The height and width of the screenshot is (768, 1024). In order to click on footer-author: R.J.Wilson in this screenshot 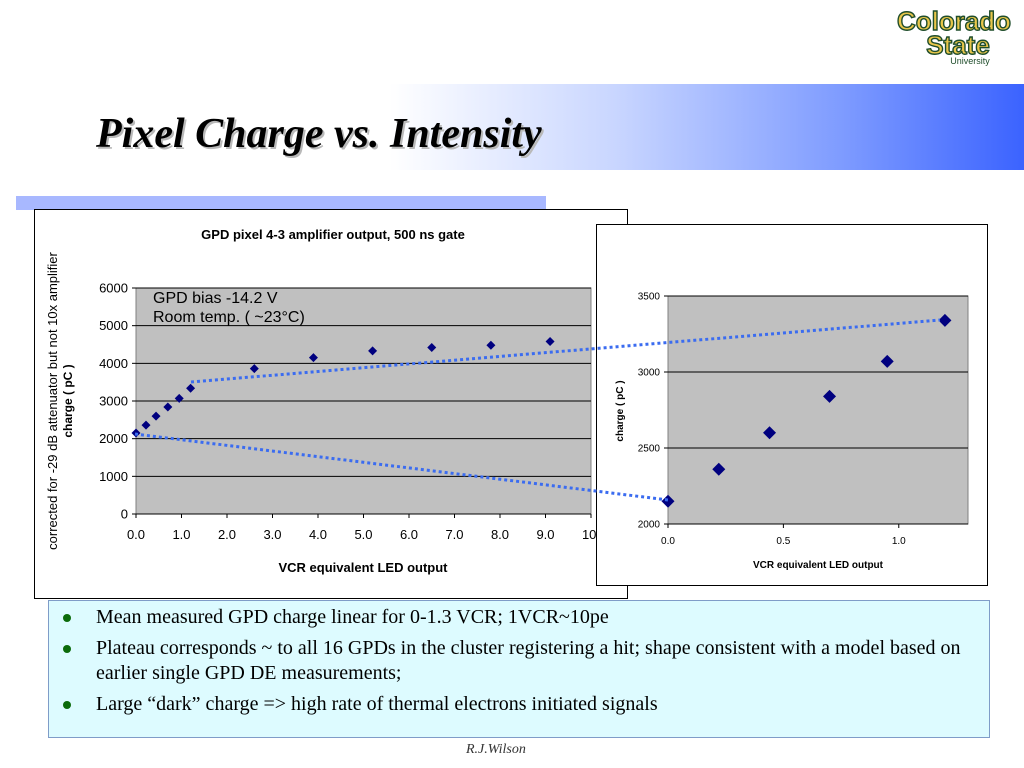, I will do `click(496, 749)`.